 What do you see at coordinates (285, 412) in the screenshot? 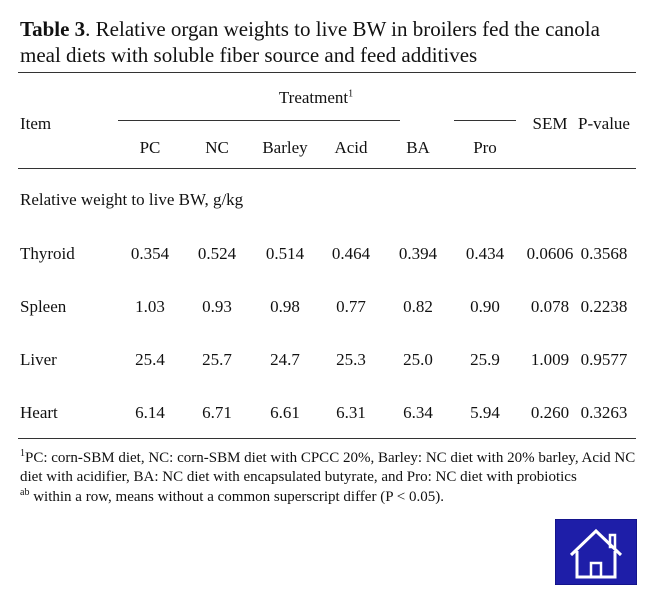
I see `cell: 6.61` at bounding box center [285, 412].